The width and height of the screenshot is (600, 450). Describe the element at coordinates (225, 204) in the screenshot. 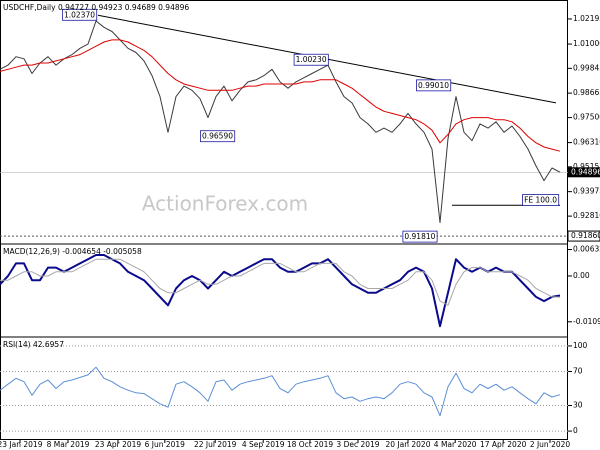

I see `watermark: ActionForex.com` at that location.